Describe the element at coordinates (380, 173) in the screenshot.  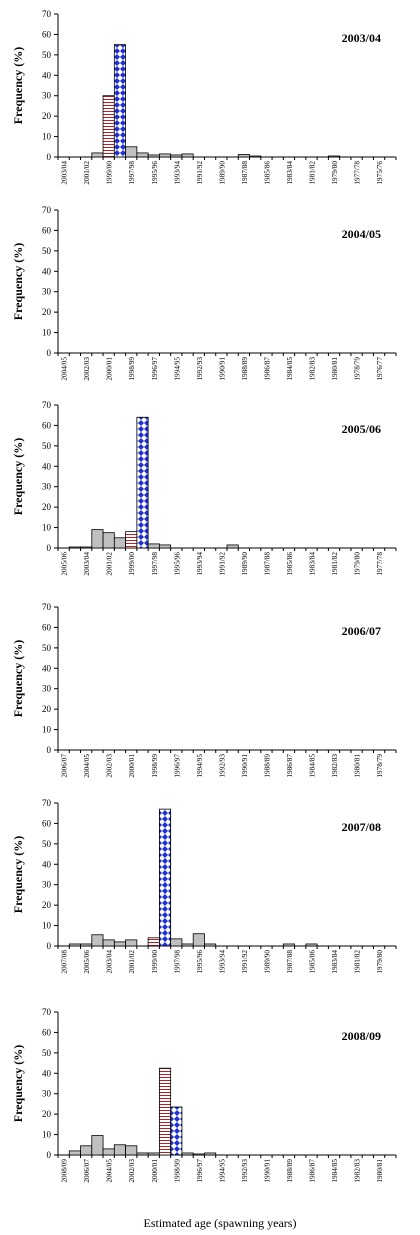
I see `x-tick-label: 1975/76` at that location.